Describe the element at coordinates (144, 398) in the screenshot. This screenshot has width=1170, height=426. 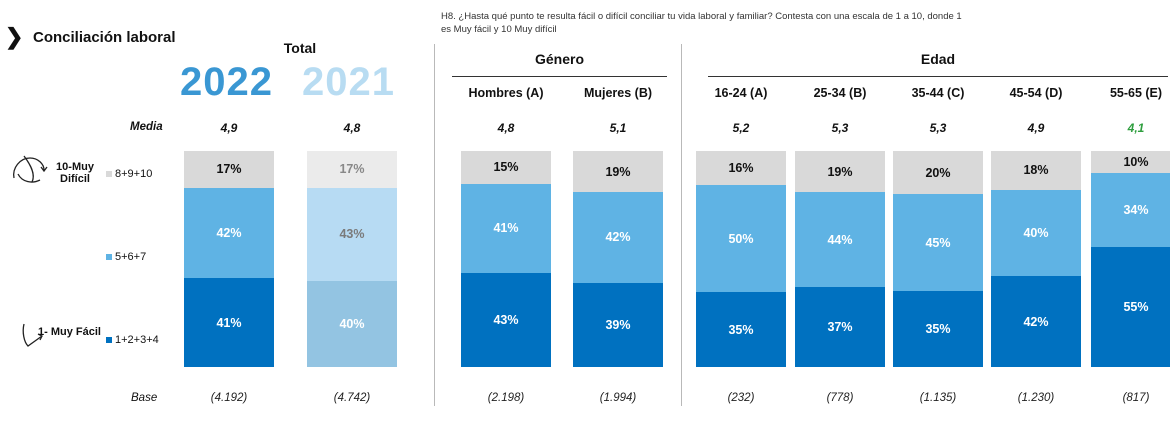
I see `base-row-label: Base` at that location.